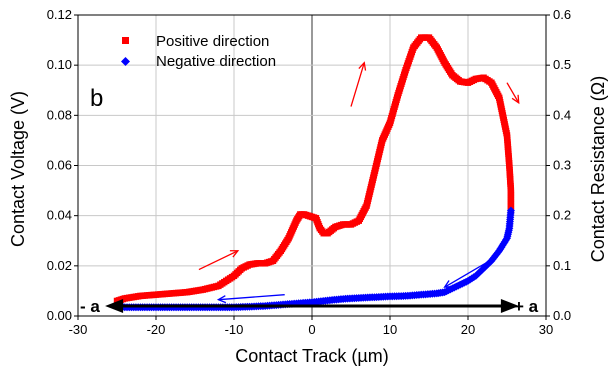  Describe the element at coordinates (156, 329) in the screenshot. I see `x-tick-label: -20` at that location.